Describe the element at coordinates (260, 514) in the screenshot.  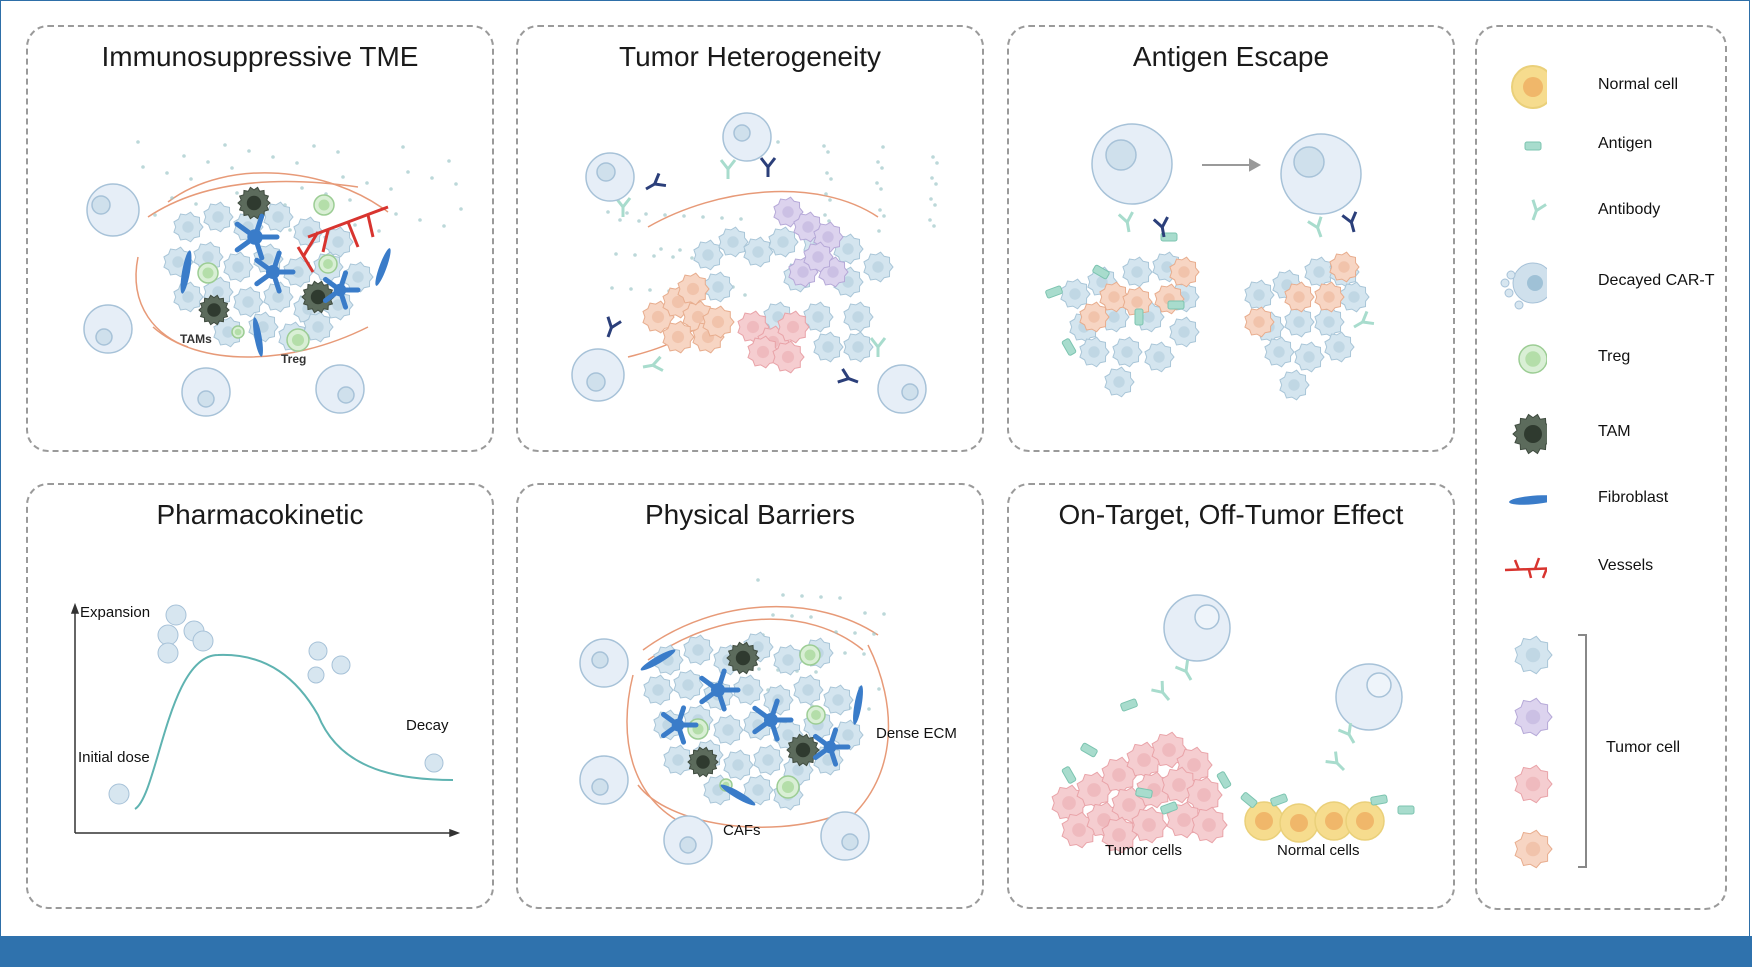
I see `panel-title: Pharmacokinetic` at that location.